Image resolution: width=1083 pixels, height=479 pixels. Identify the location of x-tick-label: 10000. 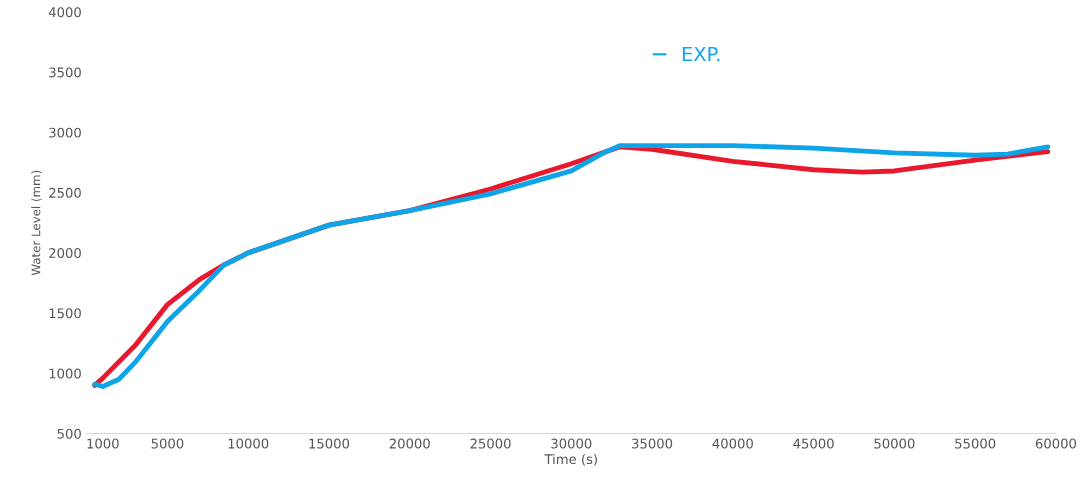
(248, 443).